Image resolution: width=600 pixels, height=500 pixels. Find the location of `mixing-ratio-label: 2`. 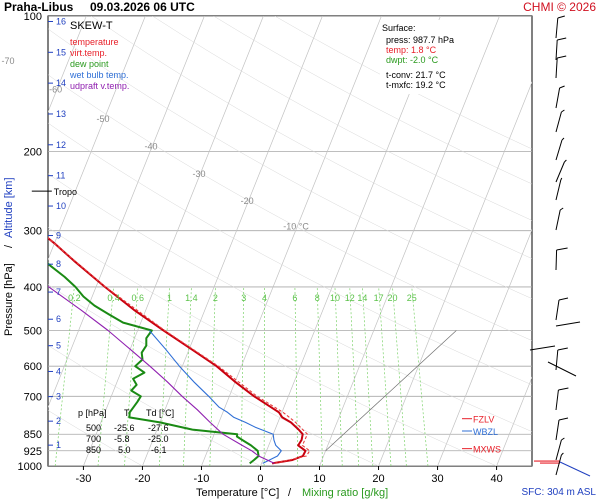

mixing-ratio-label: 2 is located at coordinates (215, 298).